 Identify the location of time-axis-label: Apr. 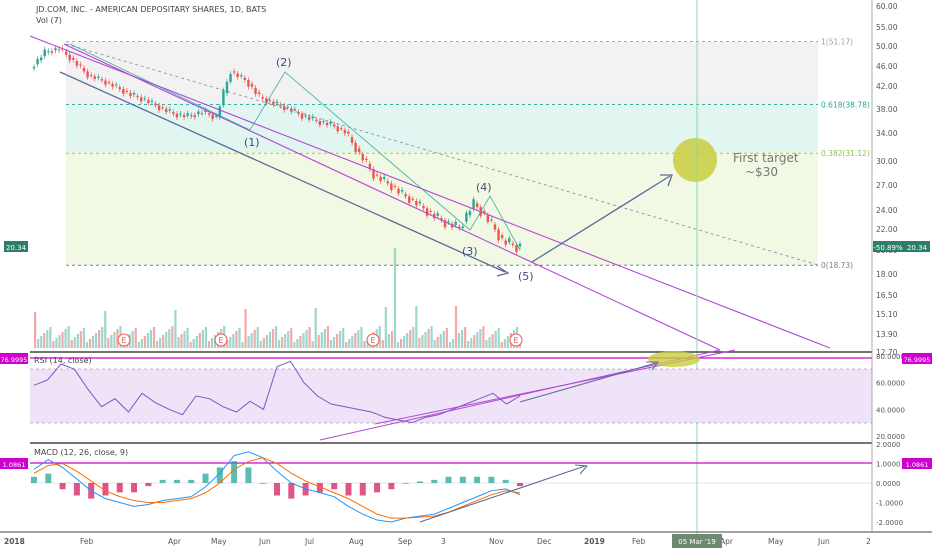
(727, 541).